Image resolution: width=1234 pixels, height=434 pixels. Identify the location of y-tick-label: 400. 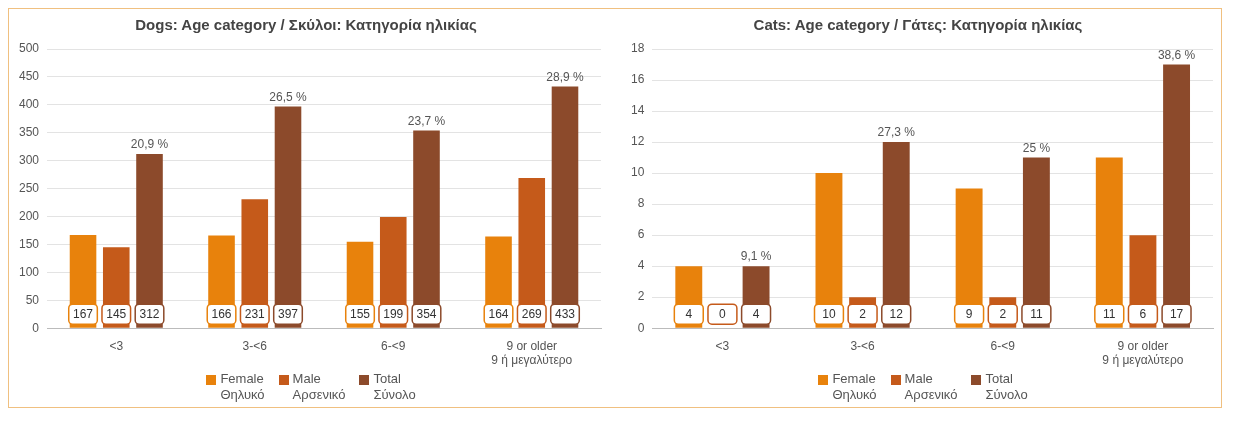
(29, 104).